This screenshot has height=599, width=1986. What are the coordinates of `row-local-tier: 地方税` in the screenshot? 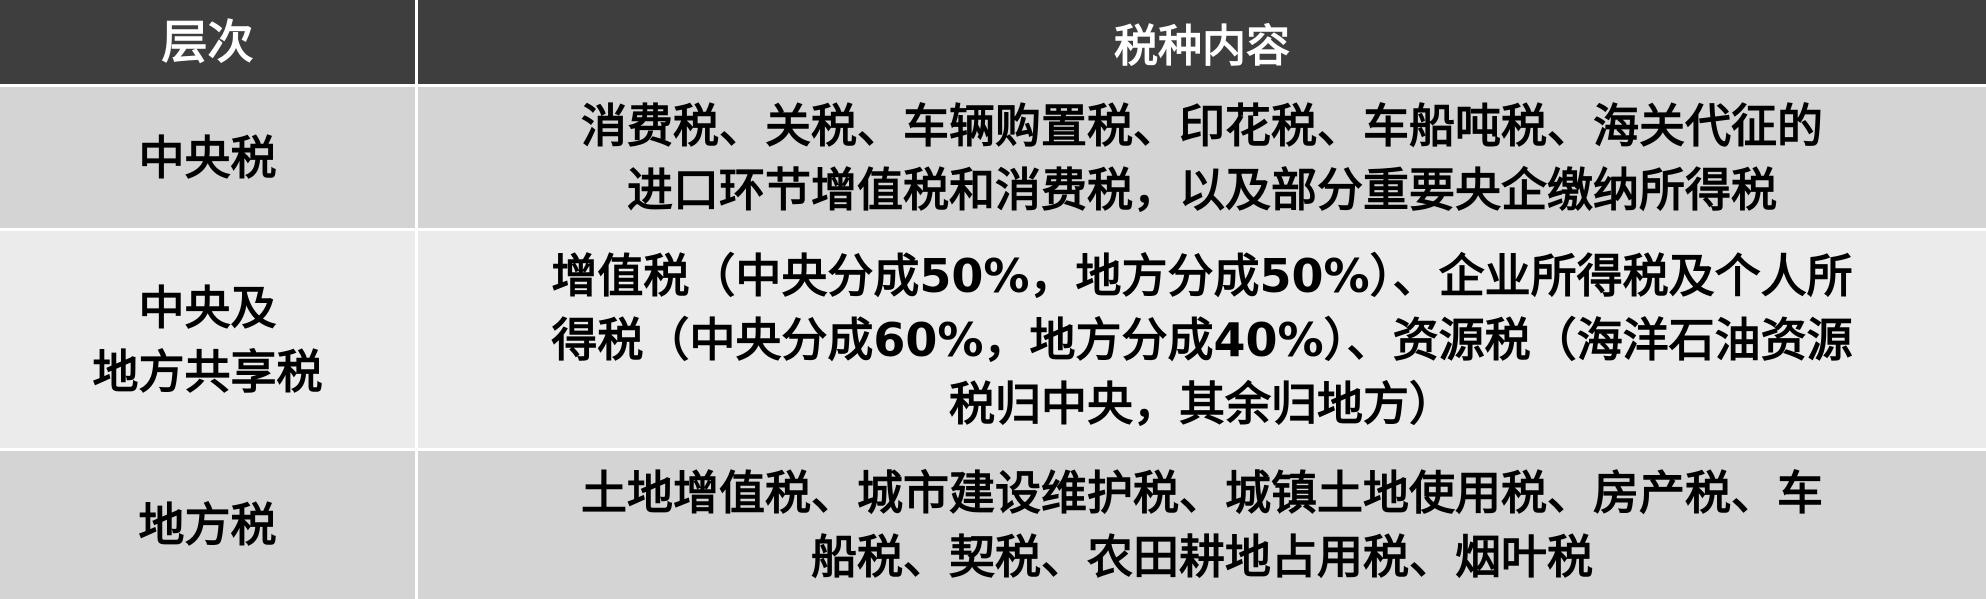 It's located at (209, 523).